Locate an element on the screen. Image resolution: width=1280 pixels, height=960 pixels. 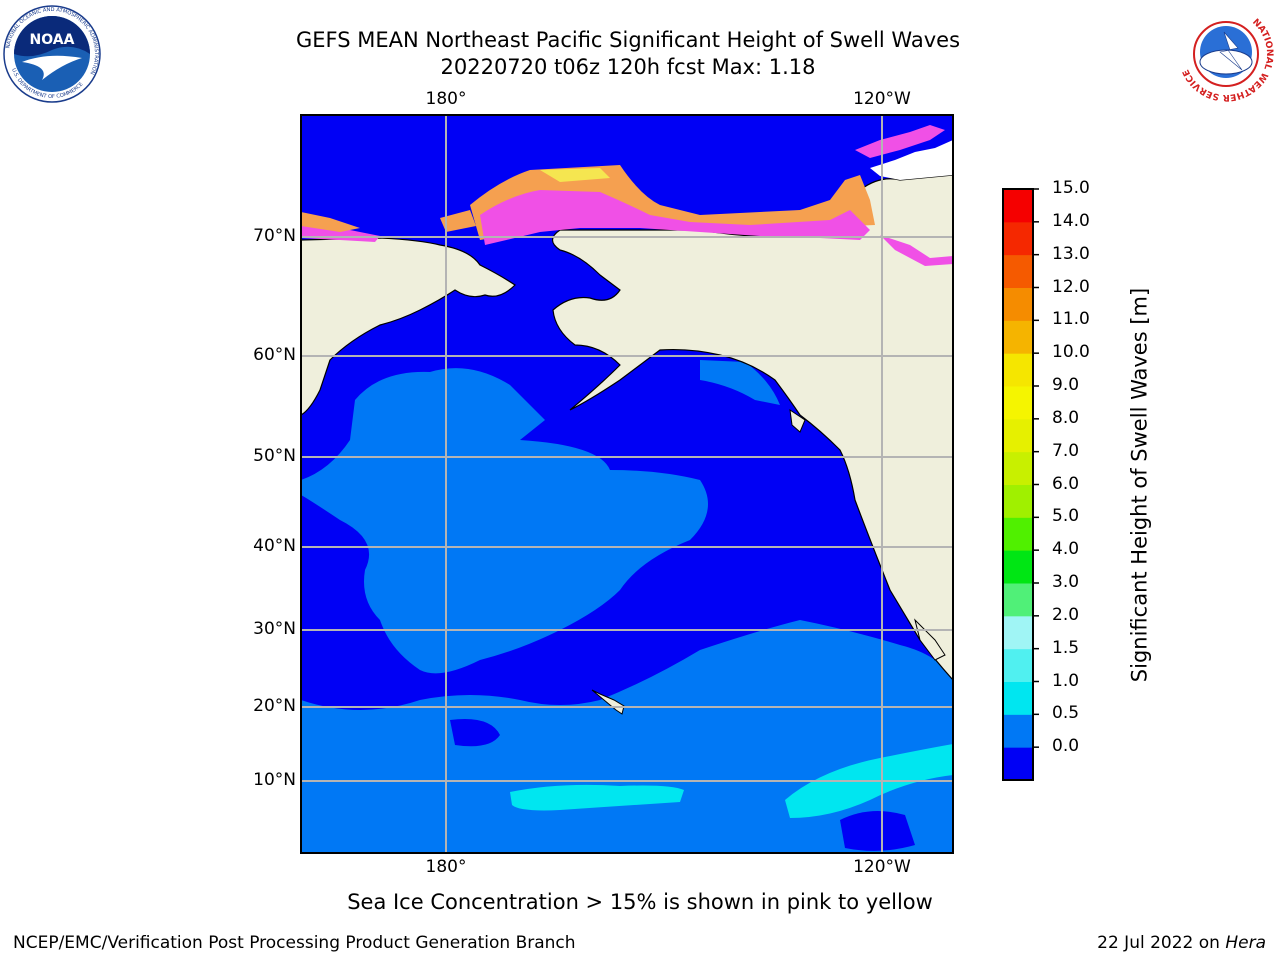
colorbar-tick-label: 15.0 is located at coordinates (1071, 188).